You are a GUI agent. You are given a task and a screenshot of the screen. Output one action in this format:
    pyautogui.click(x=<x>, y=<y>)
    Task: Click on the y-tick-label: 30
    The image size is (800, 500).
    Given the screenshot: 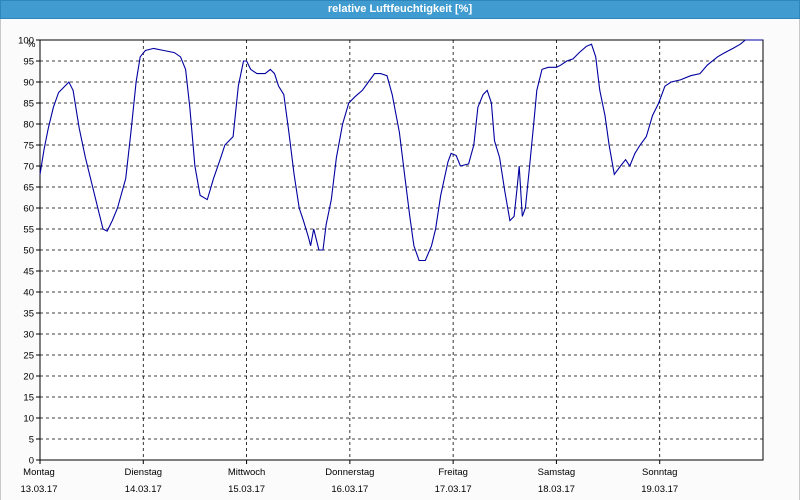 What is the action you would take?
    pyautogui.click(x=28, y=335)
    